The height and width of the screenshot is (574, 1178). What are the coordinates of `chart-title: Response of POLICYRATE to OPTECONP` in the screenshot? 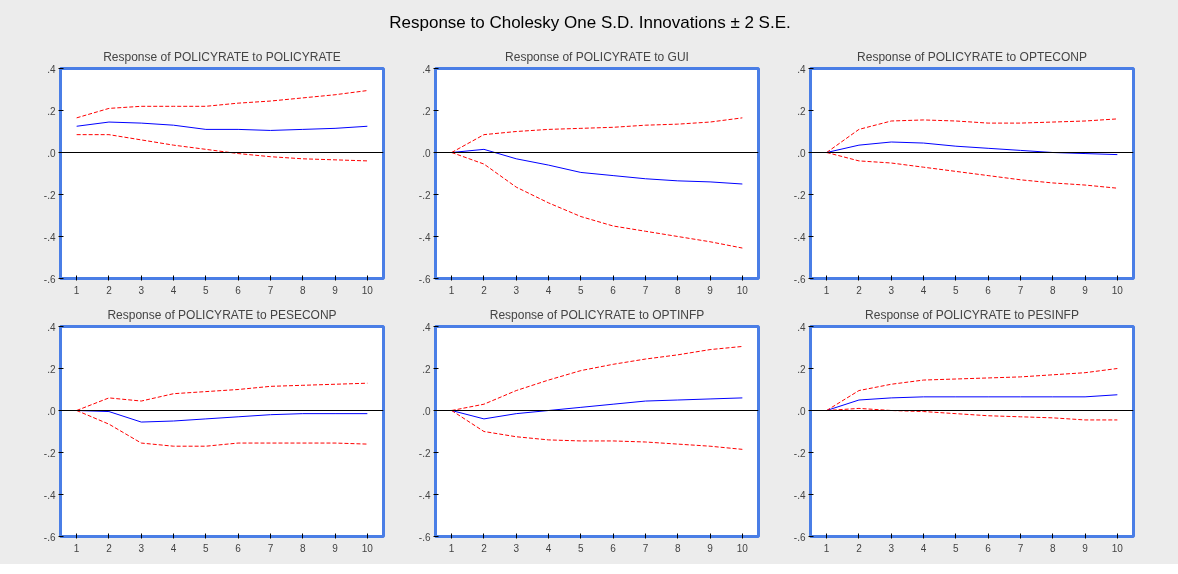 It's located at (972, 56).